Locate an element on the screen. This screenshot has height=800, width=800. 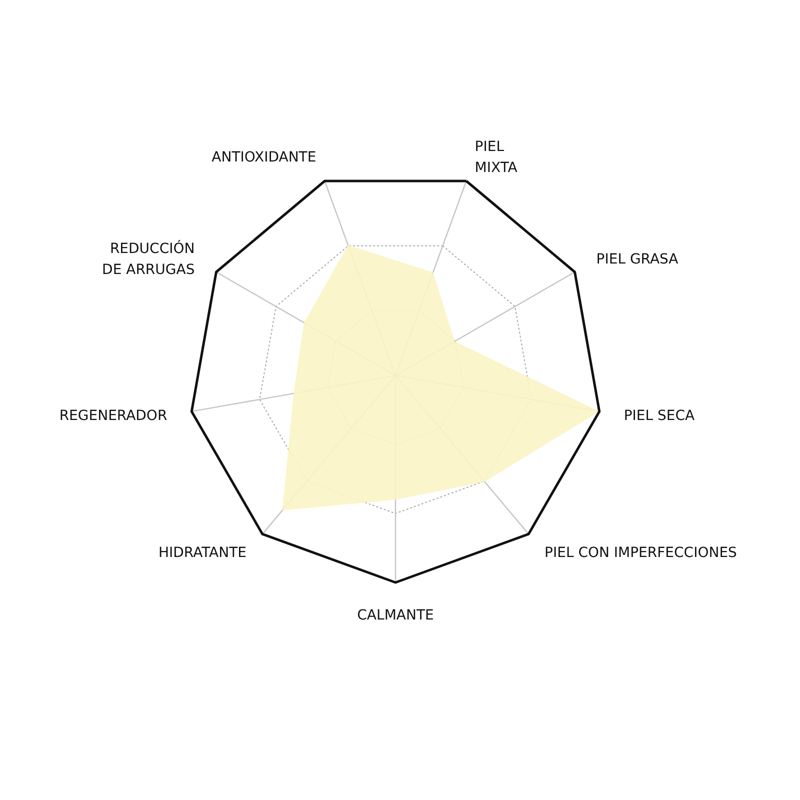
spoke-label: PIEL GRASA is located at coordinates (637, 260).